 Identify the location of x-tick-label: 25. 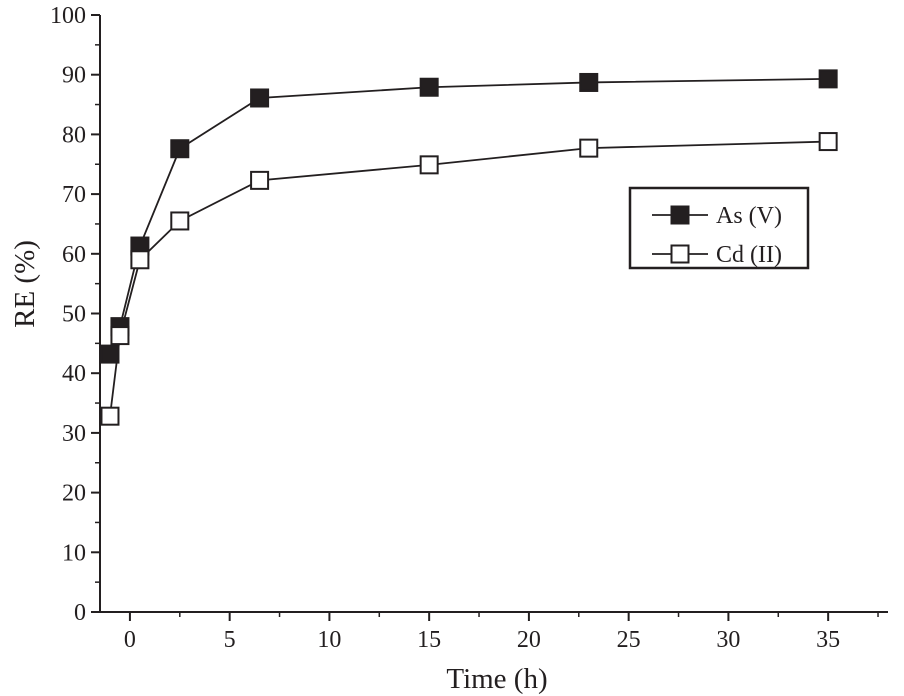
(629, 640).